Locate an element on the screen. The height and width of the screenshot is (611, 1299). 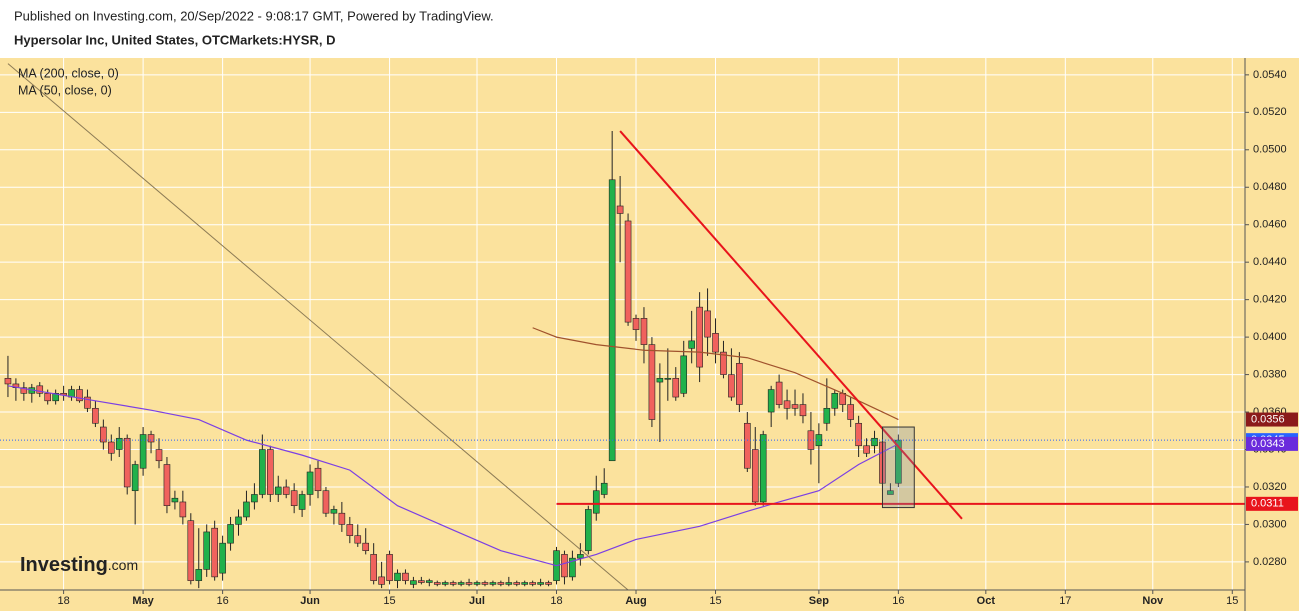
logo-suffix: .com is located at coordinates (123, 565).